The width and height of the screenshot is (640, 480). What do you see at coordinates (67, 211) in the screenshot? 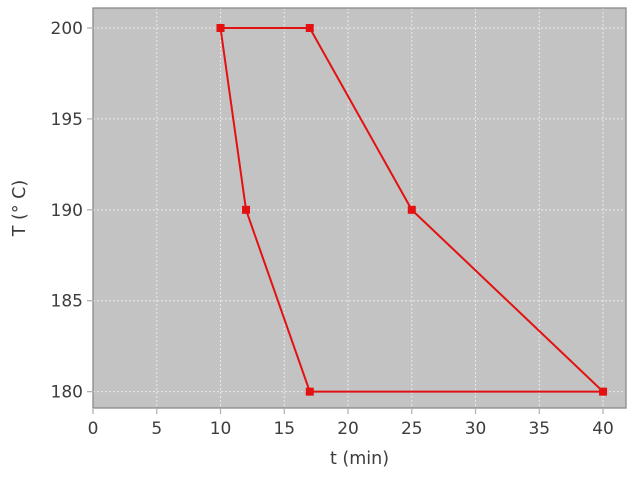
I see `y-tick-label: 190` at bounding box center [67, 211].